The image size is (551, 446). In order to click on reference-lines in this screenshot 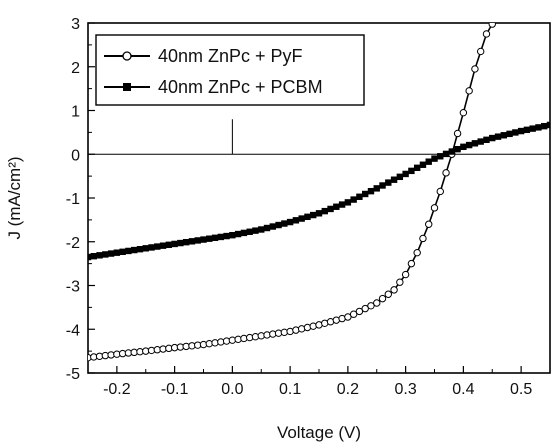, I will do `click(319, 137)`.